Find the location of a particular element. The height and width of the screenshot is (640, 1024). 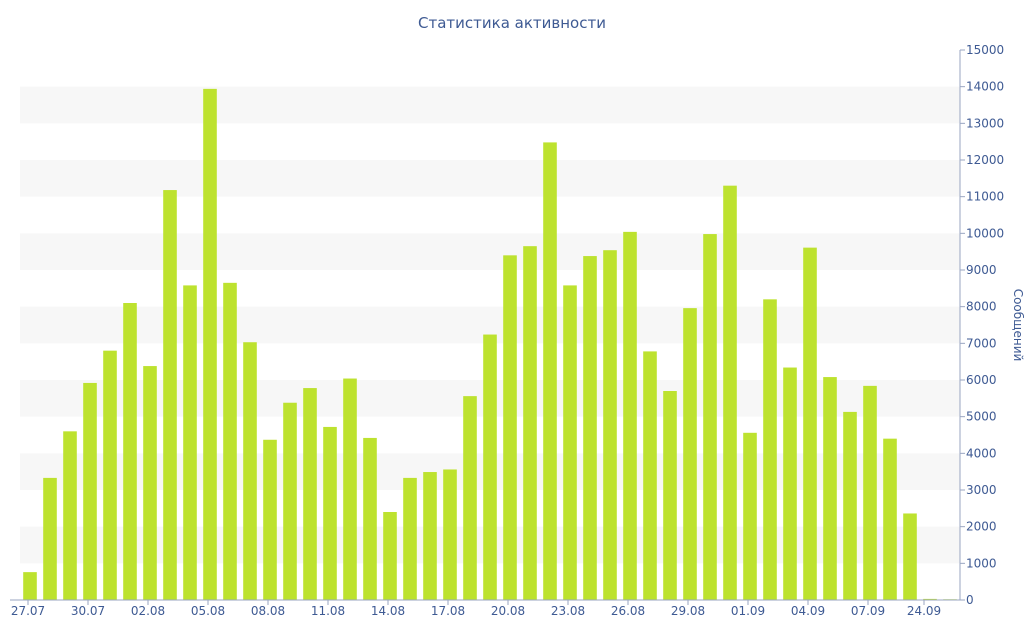

x-tick-label: 24.09 is located at coordinates (924, 611).